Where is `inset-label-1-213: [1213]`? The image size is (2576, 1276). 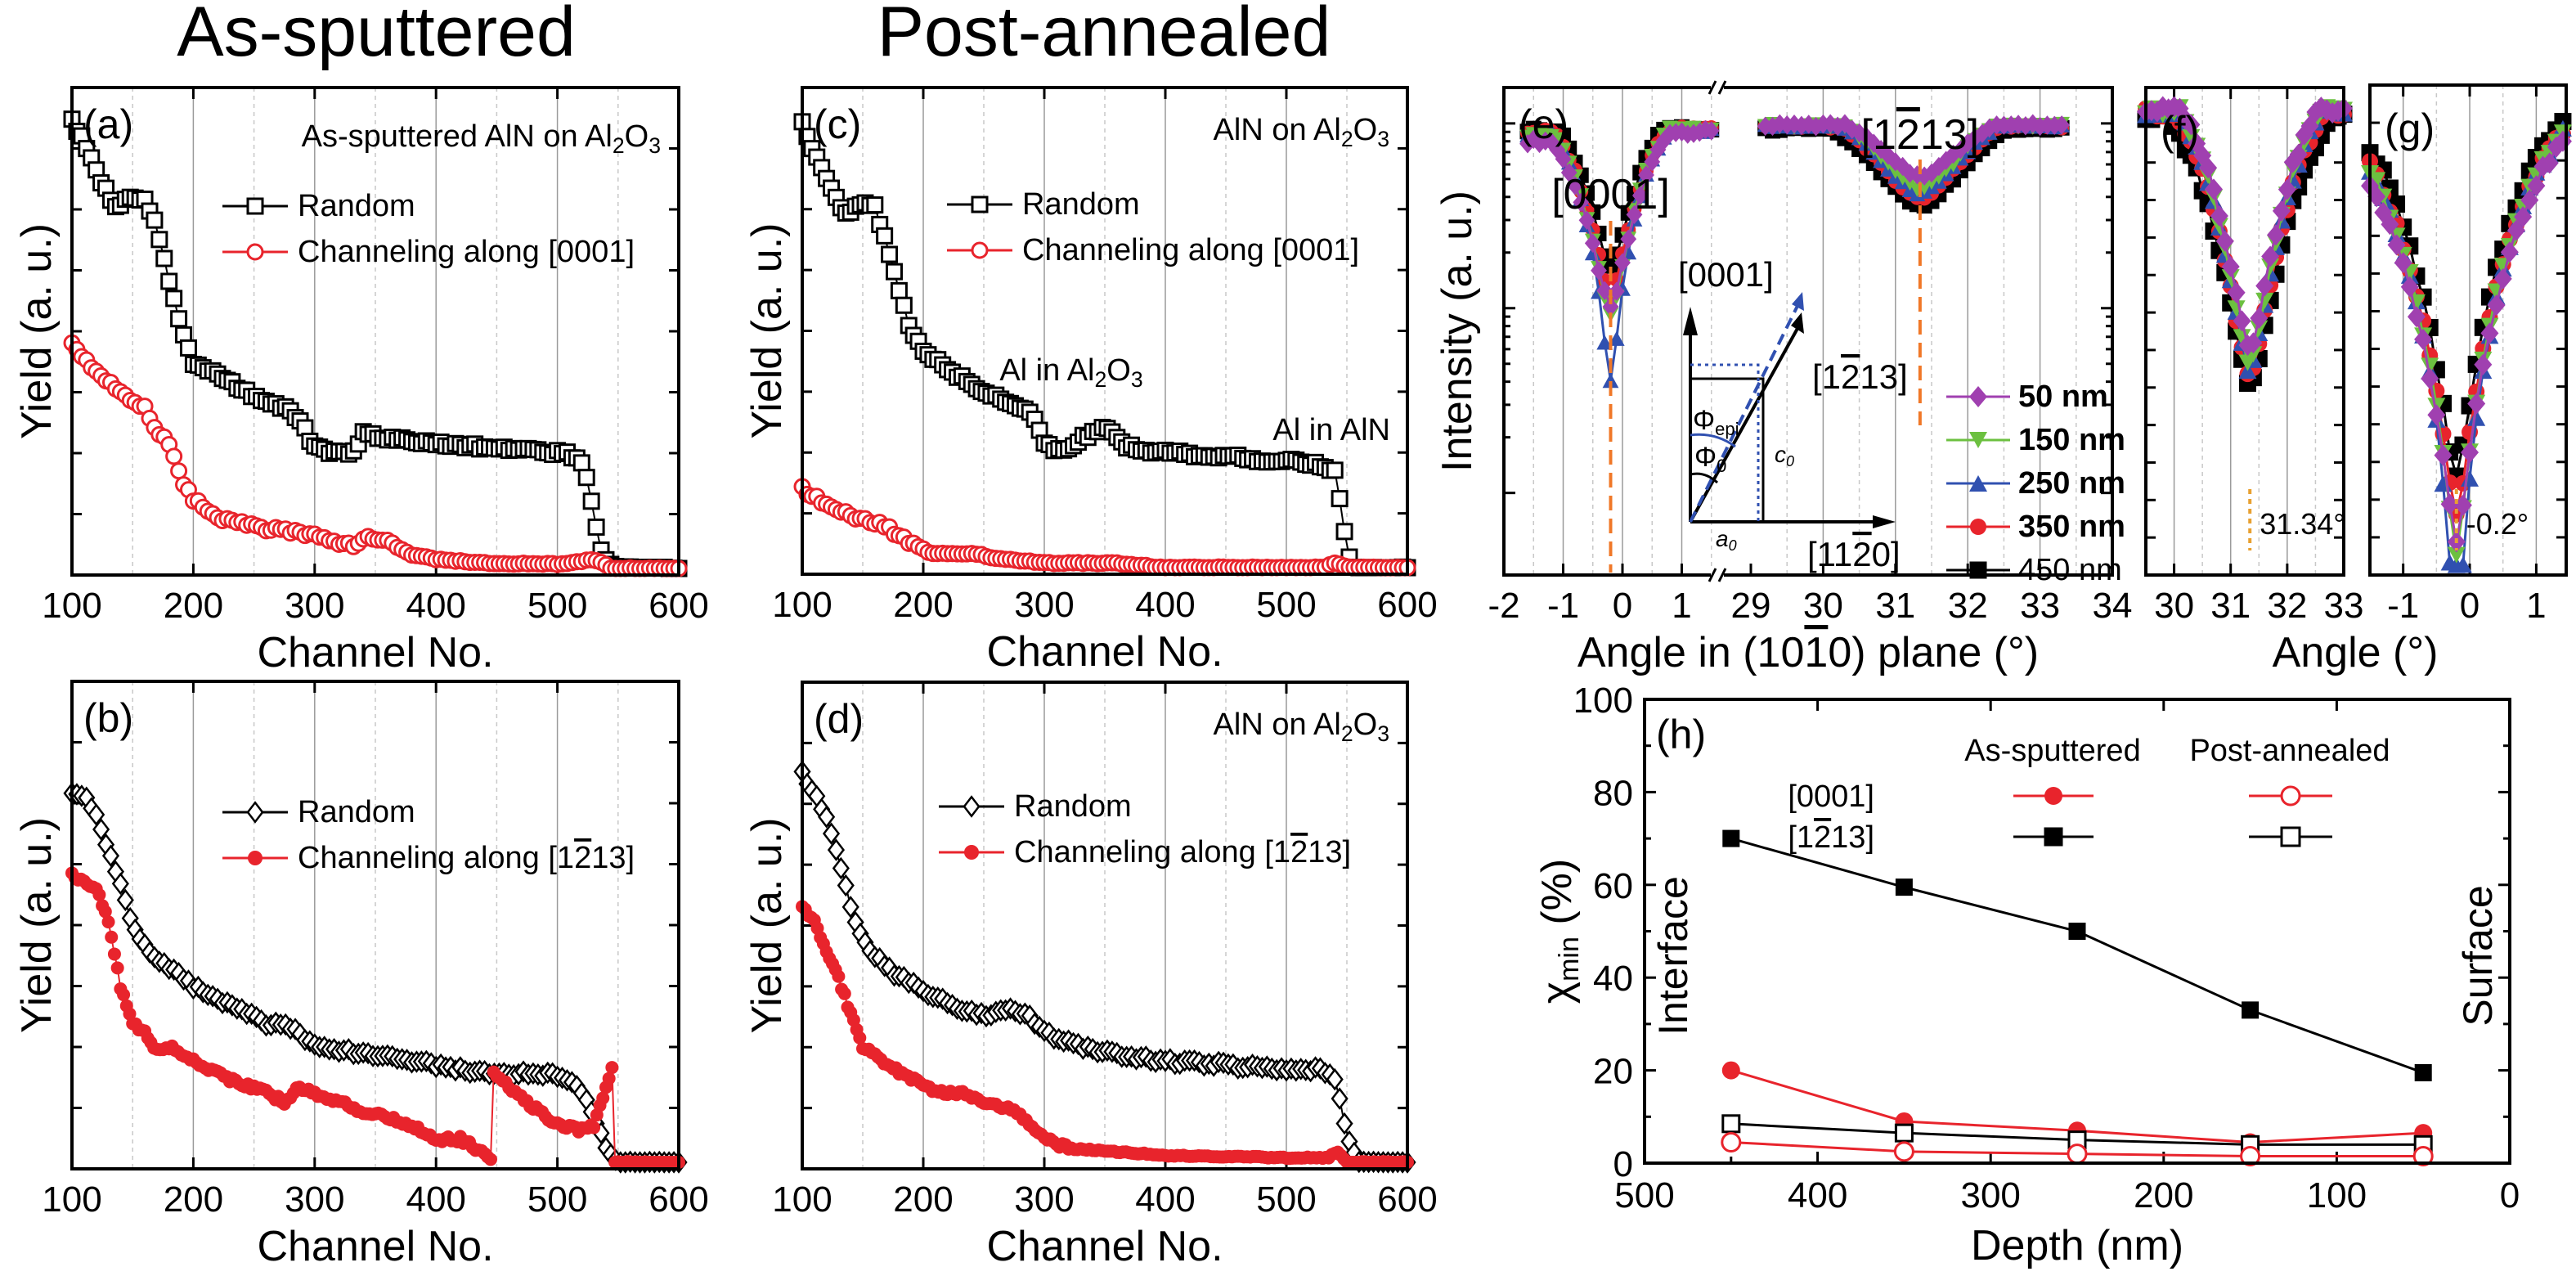 inset-label-1-213: [1213] is located at coordinates (1860, 376).